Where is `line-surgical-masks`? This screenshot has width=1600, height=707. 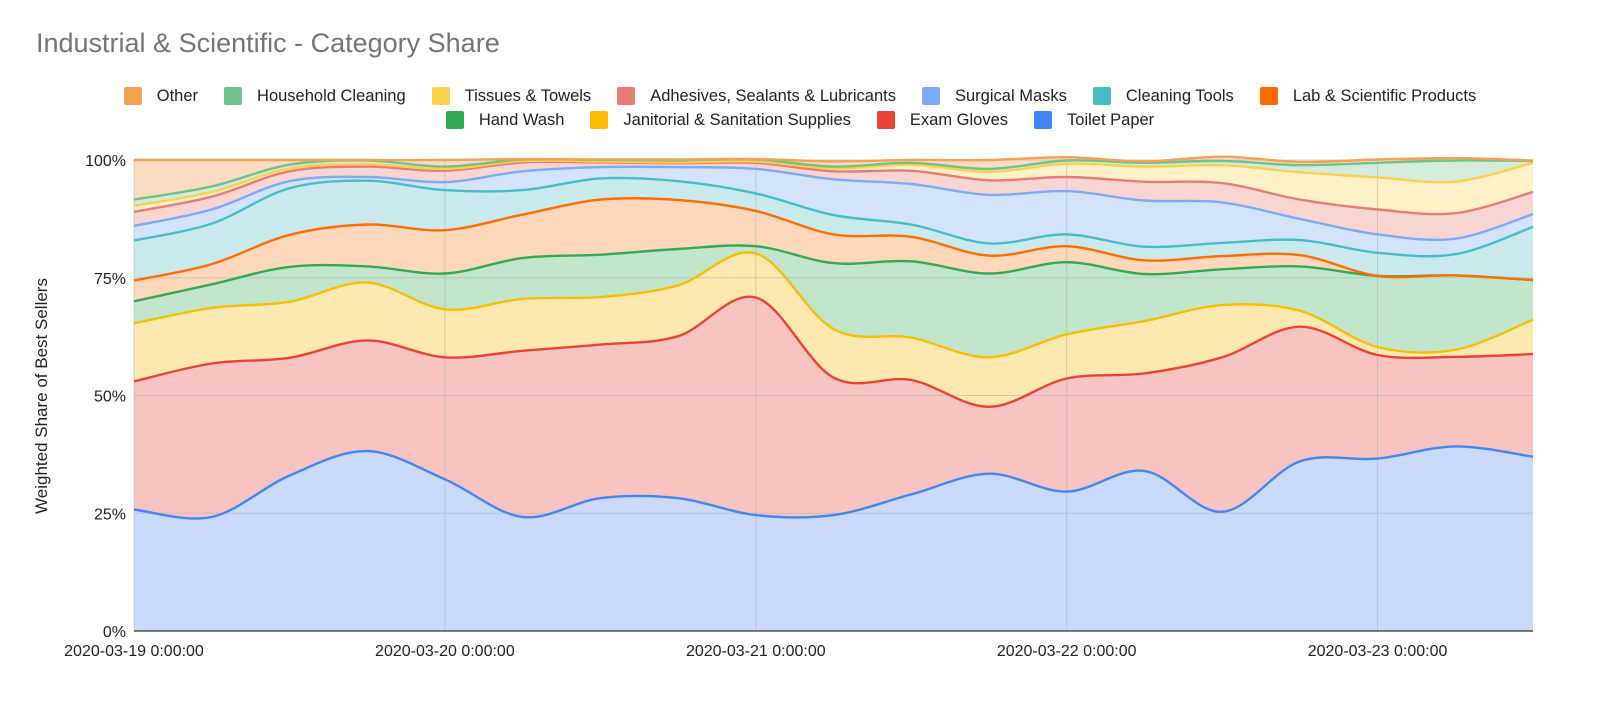
line-surgical-masks is located at coordinates (833, 203).